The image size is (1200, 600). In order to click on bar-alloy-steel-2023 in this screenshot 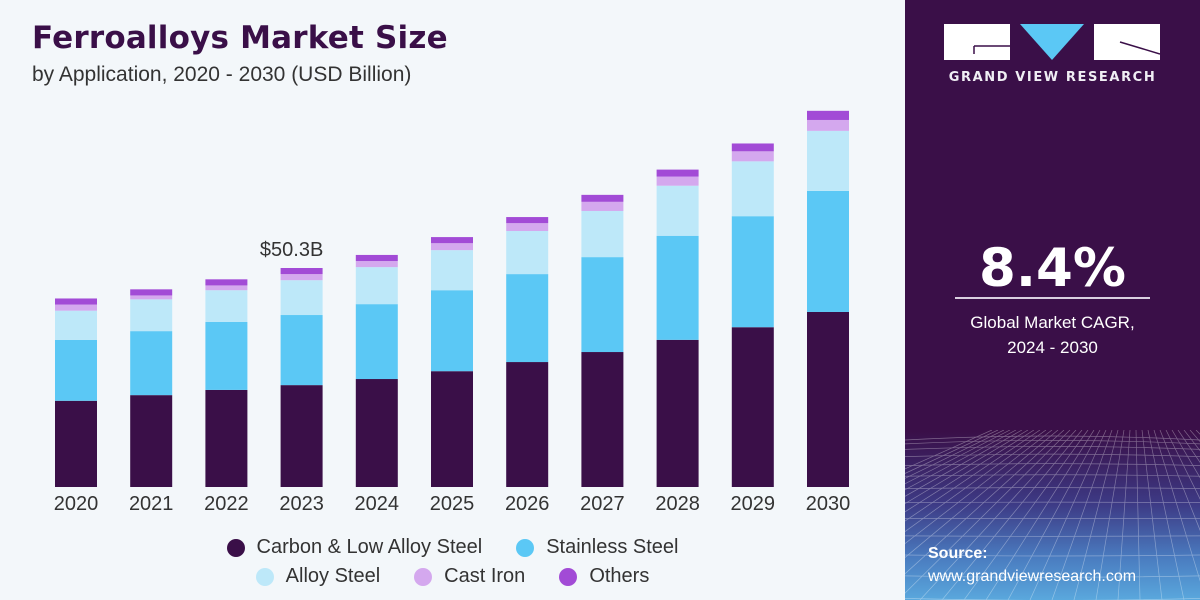, I will do `click(301, 298)`.